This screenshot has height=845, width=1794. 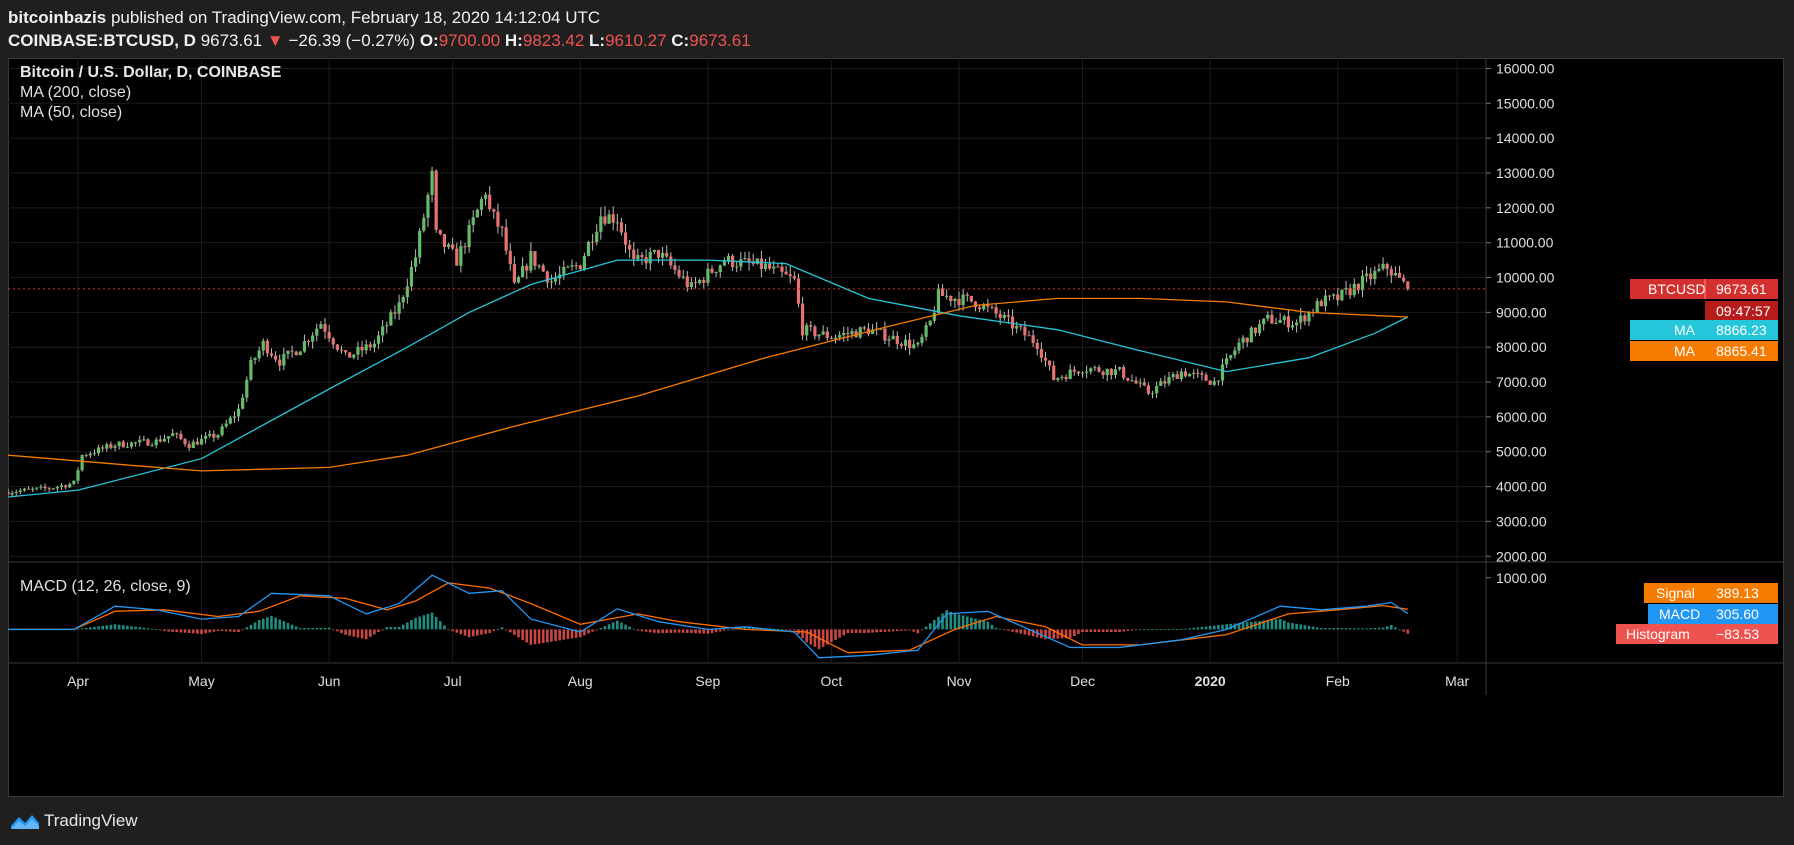 What do you see at coordinates (1521, 417) in the screenshot?
I see `price-tick-label: 6000.00` at bounding box center [1521, 417].